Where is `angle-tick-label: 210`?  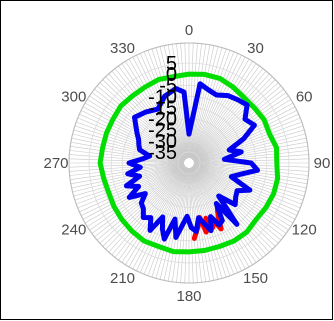 angle-tick-label: 210 is located at coordinates (122, 278).